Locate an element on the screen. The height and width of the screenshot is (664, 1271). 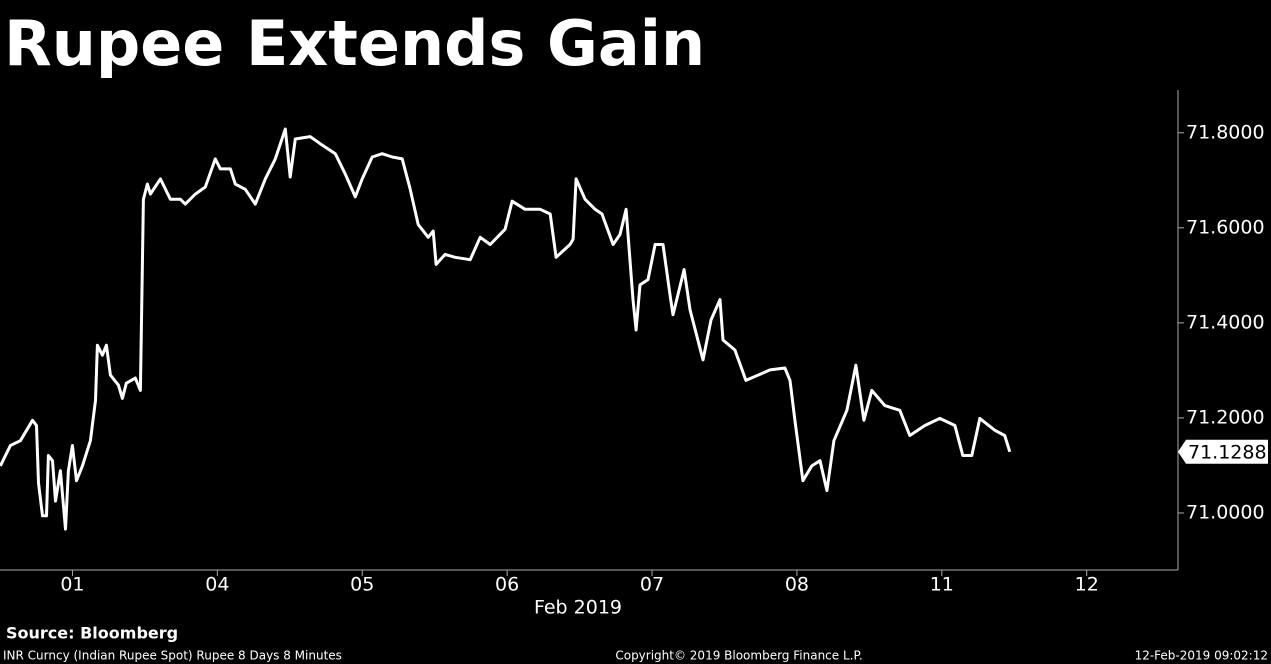
footer-right: 12-Feb-2019 09:02:12 is located at coordinates (1201, 656).